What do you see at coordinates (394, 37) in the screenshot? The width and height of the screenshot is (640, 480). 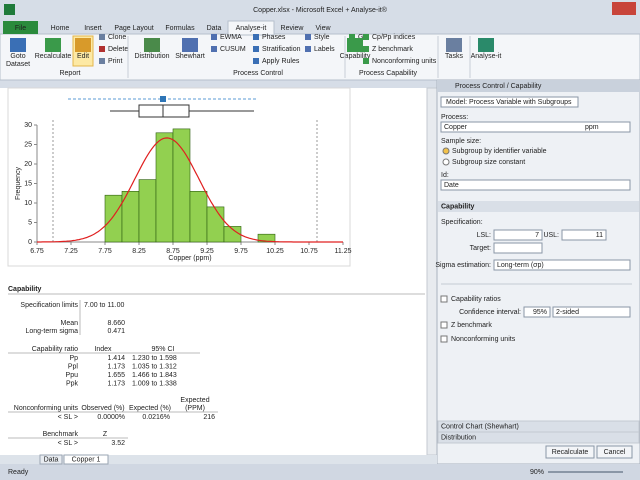 I see `ribbon-button: Cp/Pp indices` at bounding box center [394, 37].